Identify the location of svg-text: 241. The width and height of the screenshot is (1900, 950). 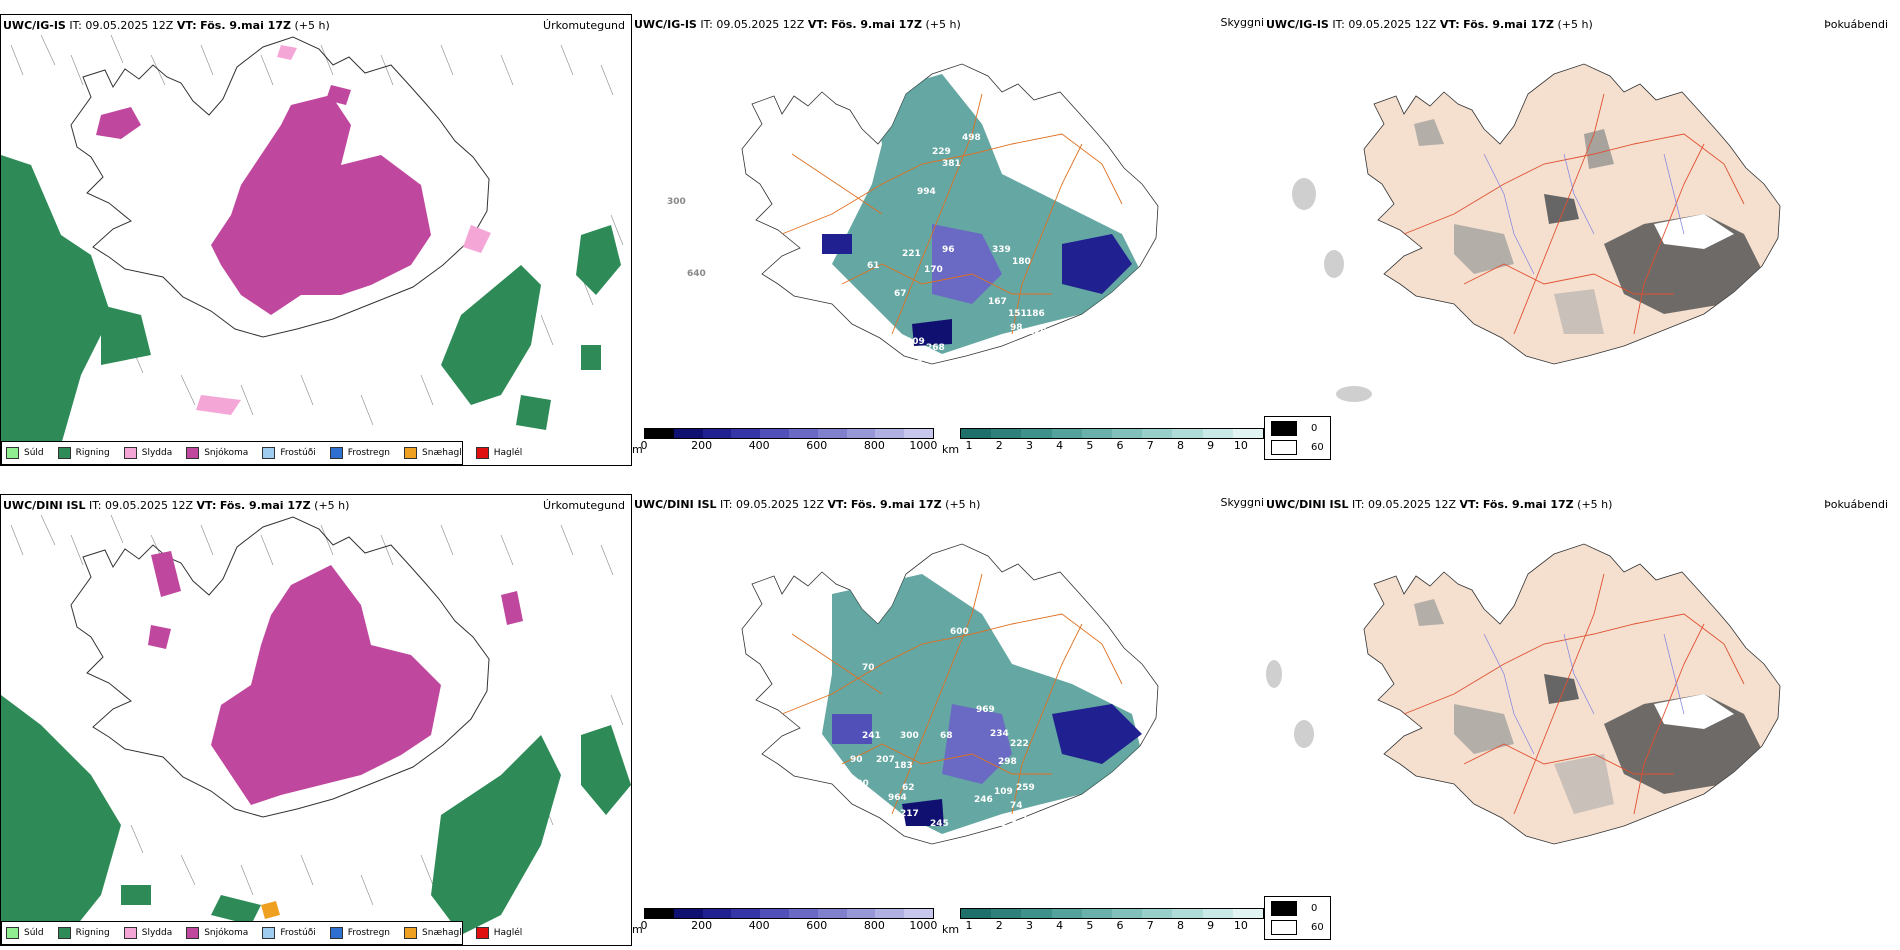
(871, 736).